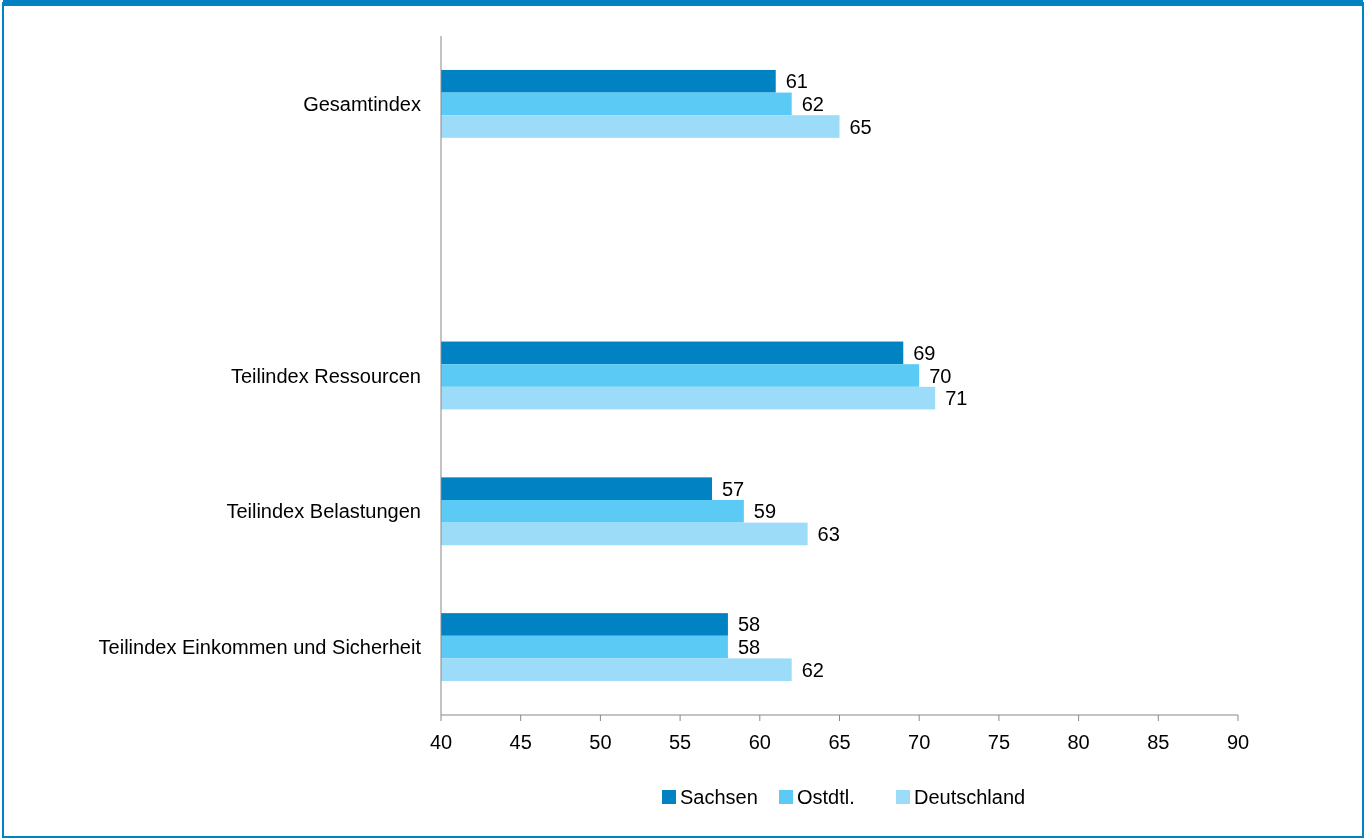  I want to click on legend-label: Deutschland, so click(970, 797).